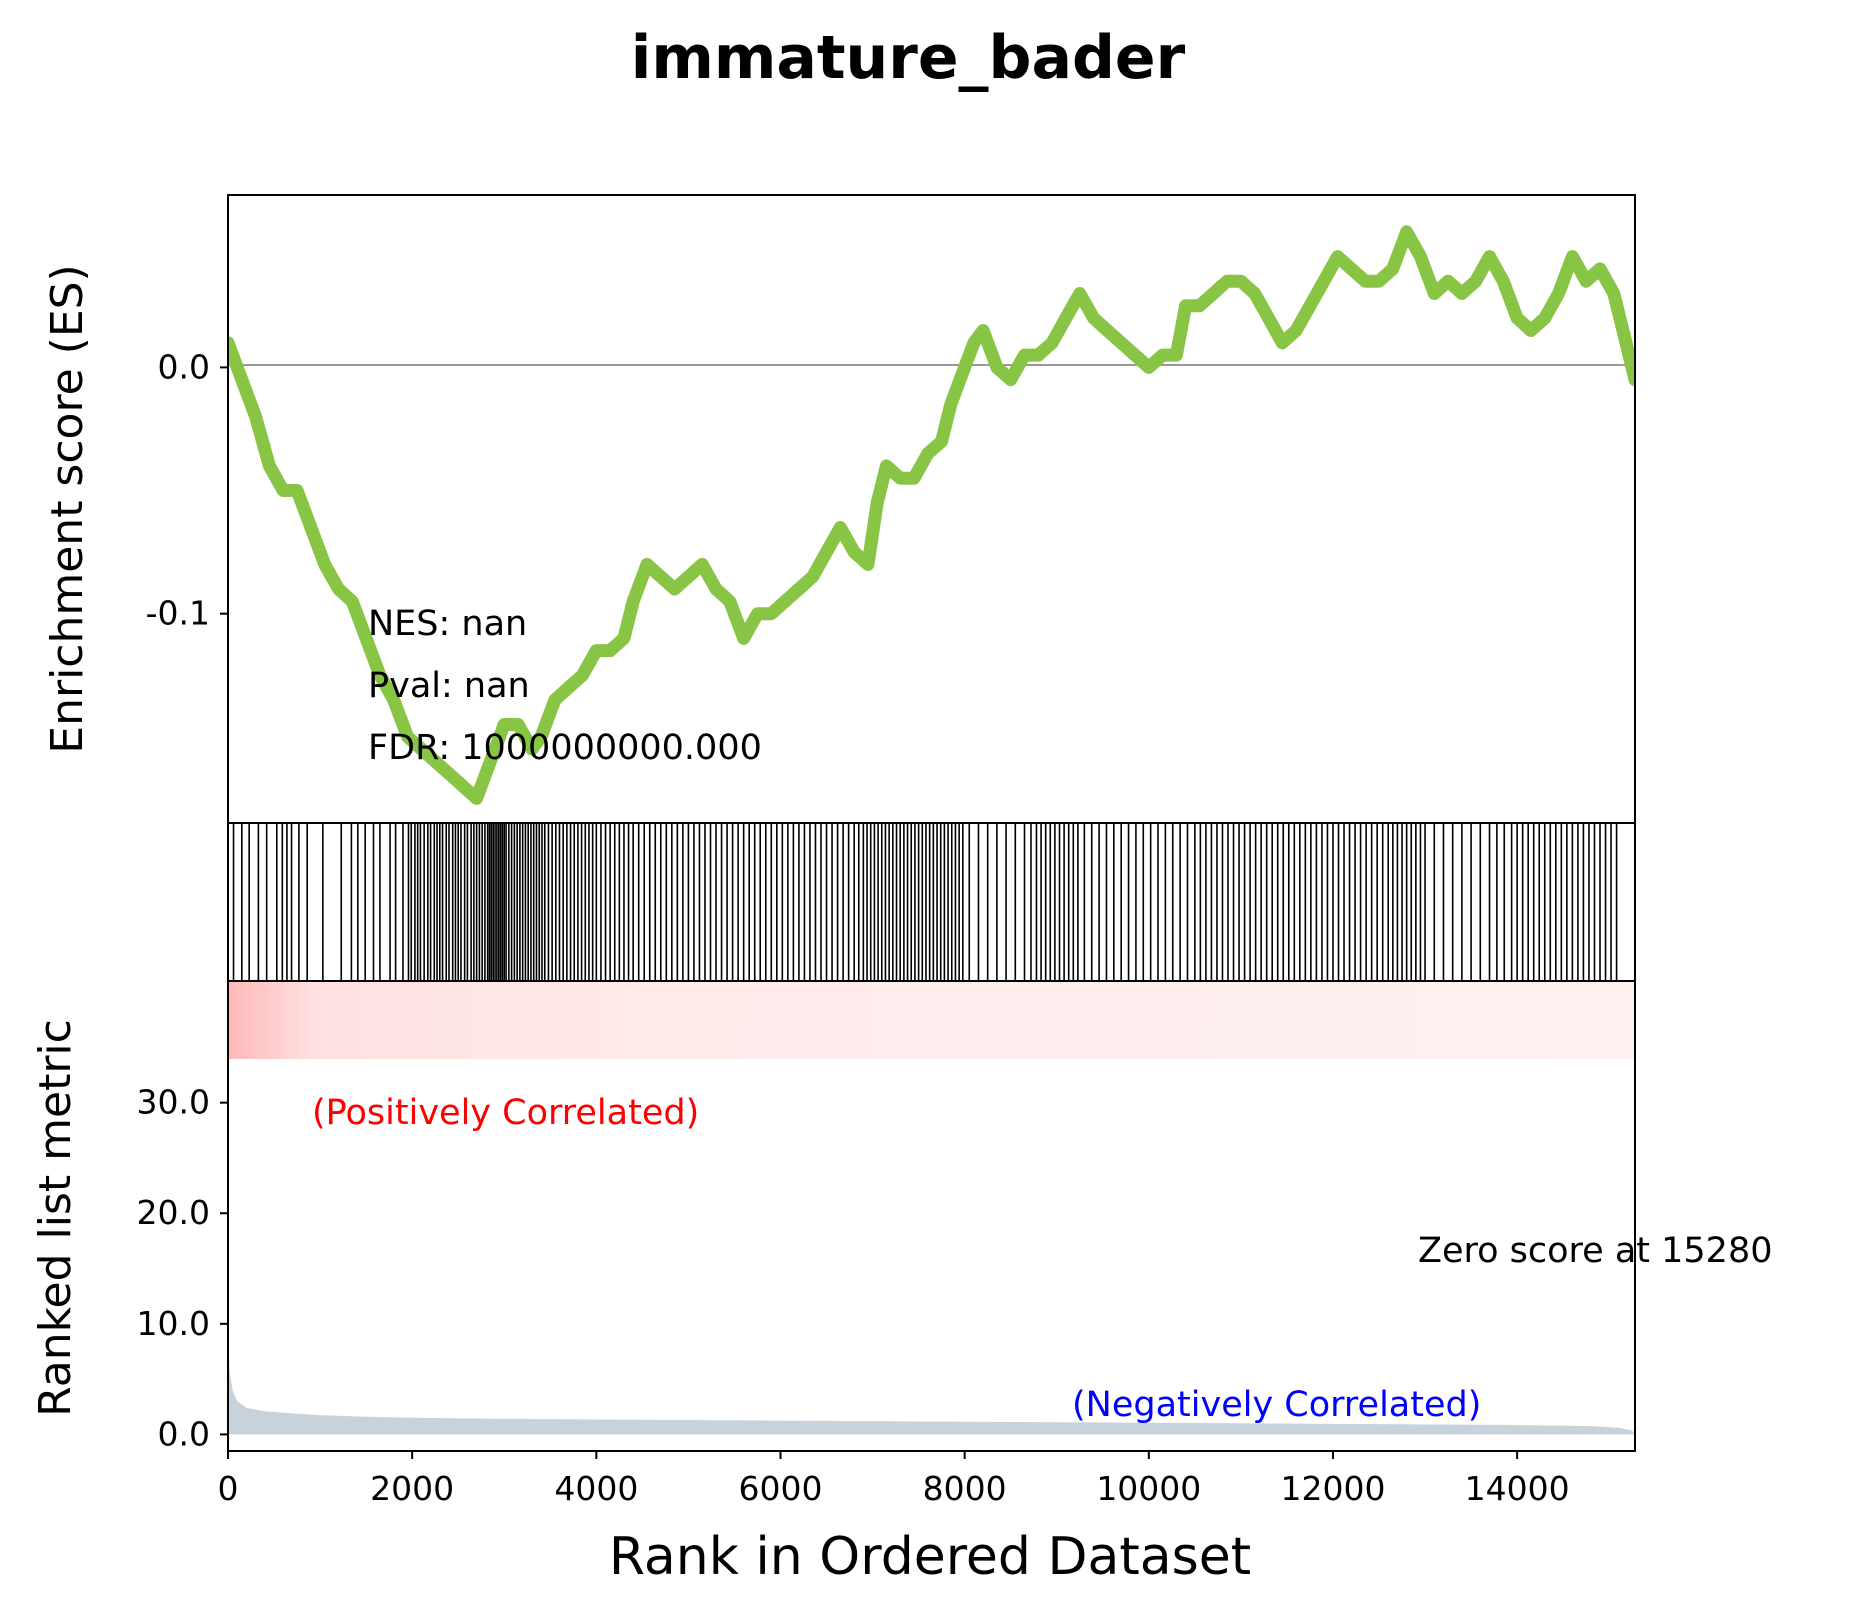 The height and width of the screenshot is (1613, 1862). I want to click on nes-label: NES: nan, so click(447, 624).